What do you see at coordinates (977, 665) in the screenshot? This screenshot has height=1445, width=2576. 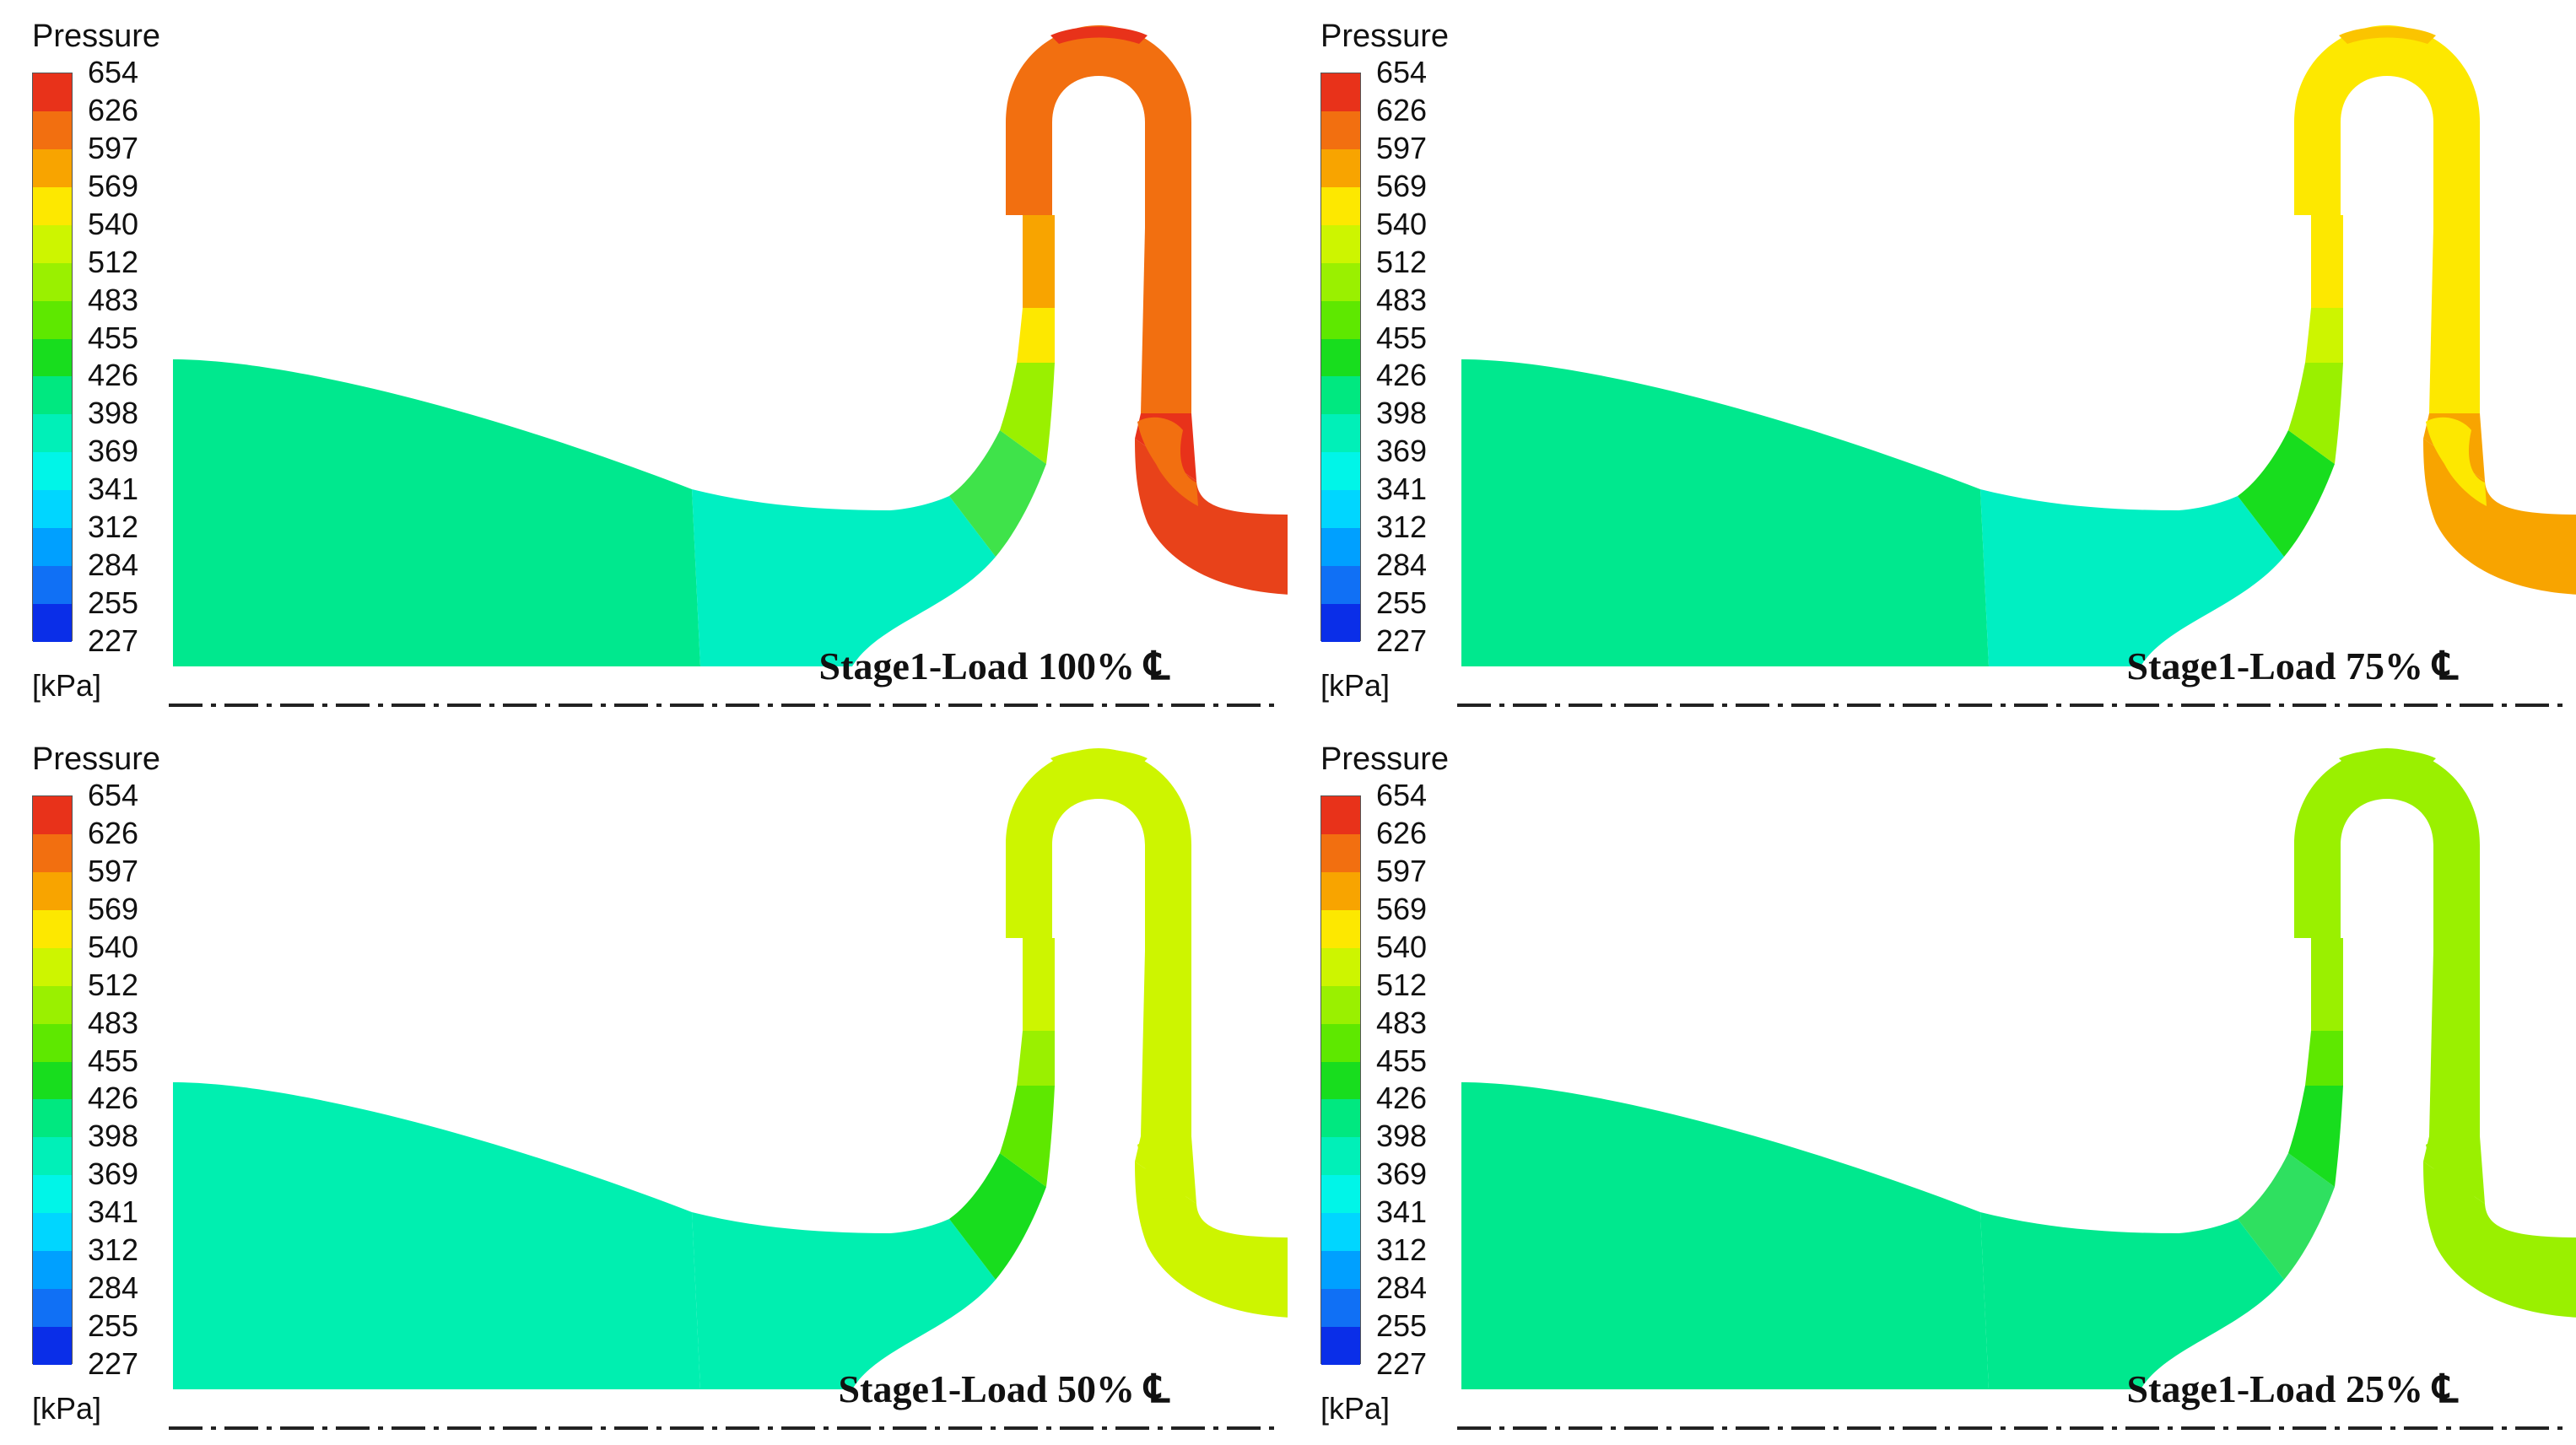 I see `load-case-label: Stage1-Load 100%` at bounding box center [977, 665].